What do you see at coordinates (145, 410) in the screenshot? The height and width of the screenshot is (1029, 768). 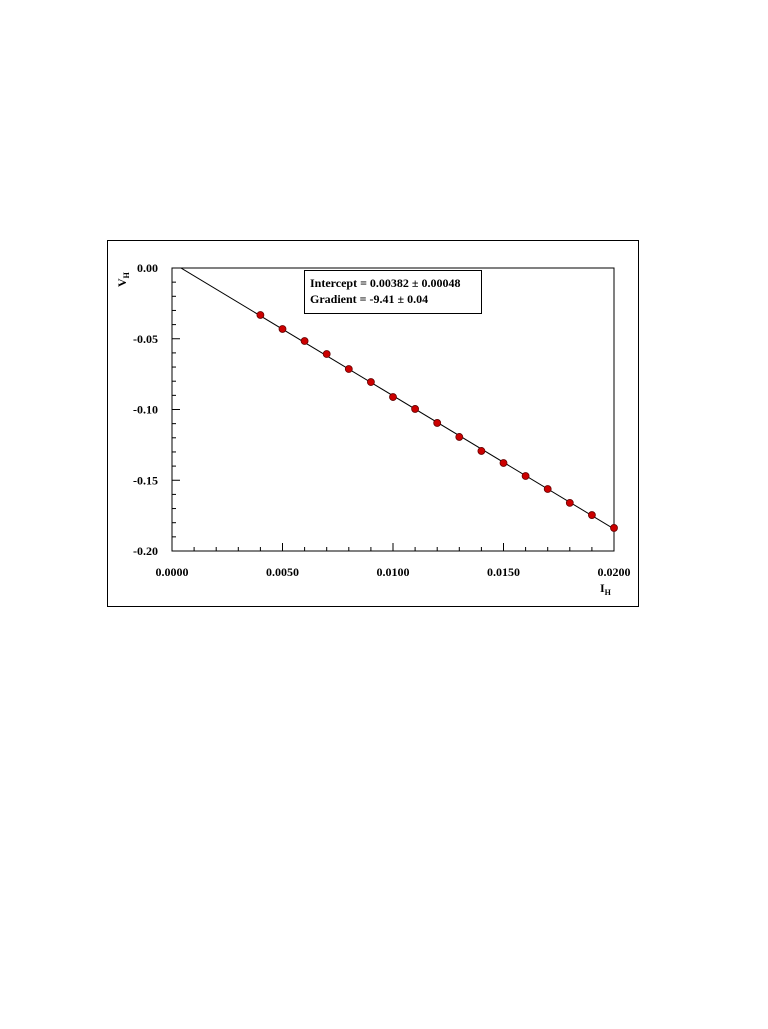 I see `y-tick-label: -0.10` at bounding box center [145, 410].